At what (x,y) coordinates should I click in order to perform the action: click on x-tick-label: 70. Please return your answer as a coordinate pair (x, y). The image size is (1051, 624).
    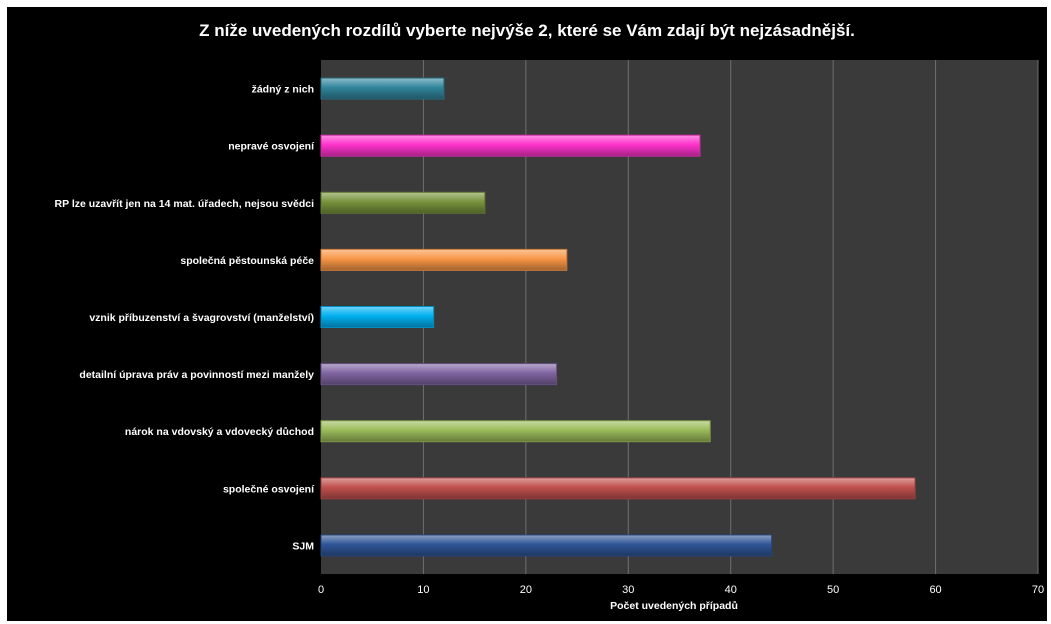
    Looking at the image, I should click on (1038, 590).